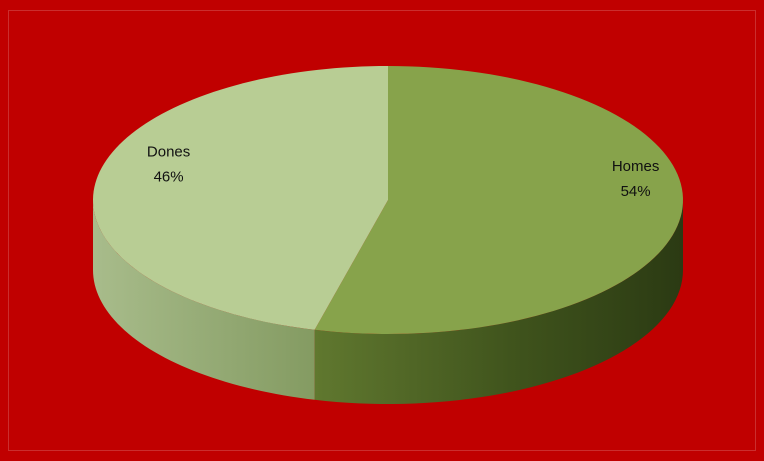  Describe the element at coordinates (168, 152) in the screenshot. I see `label-dones-name: Dones` at that location.